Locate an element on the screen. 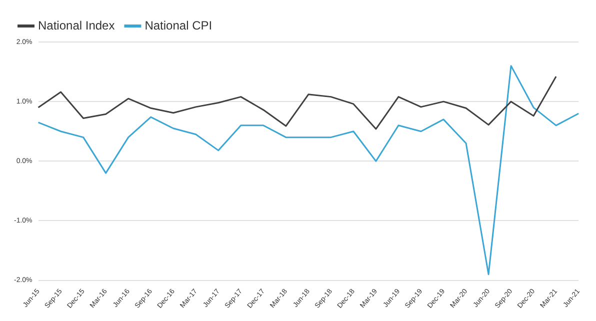 Image resolution: width=596 pixels, height=321 pixels. legend-label: National CPI is located at coordinates (178, 25).